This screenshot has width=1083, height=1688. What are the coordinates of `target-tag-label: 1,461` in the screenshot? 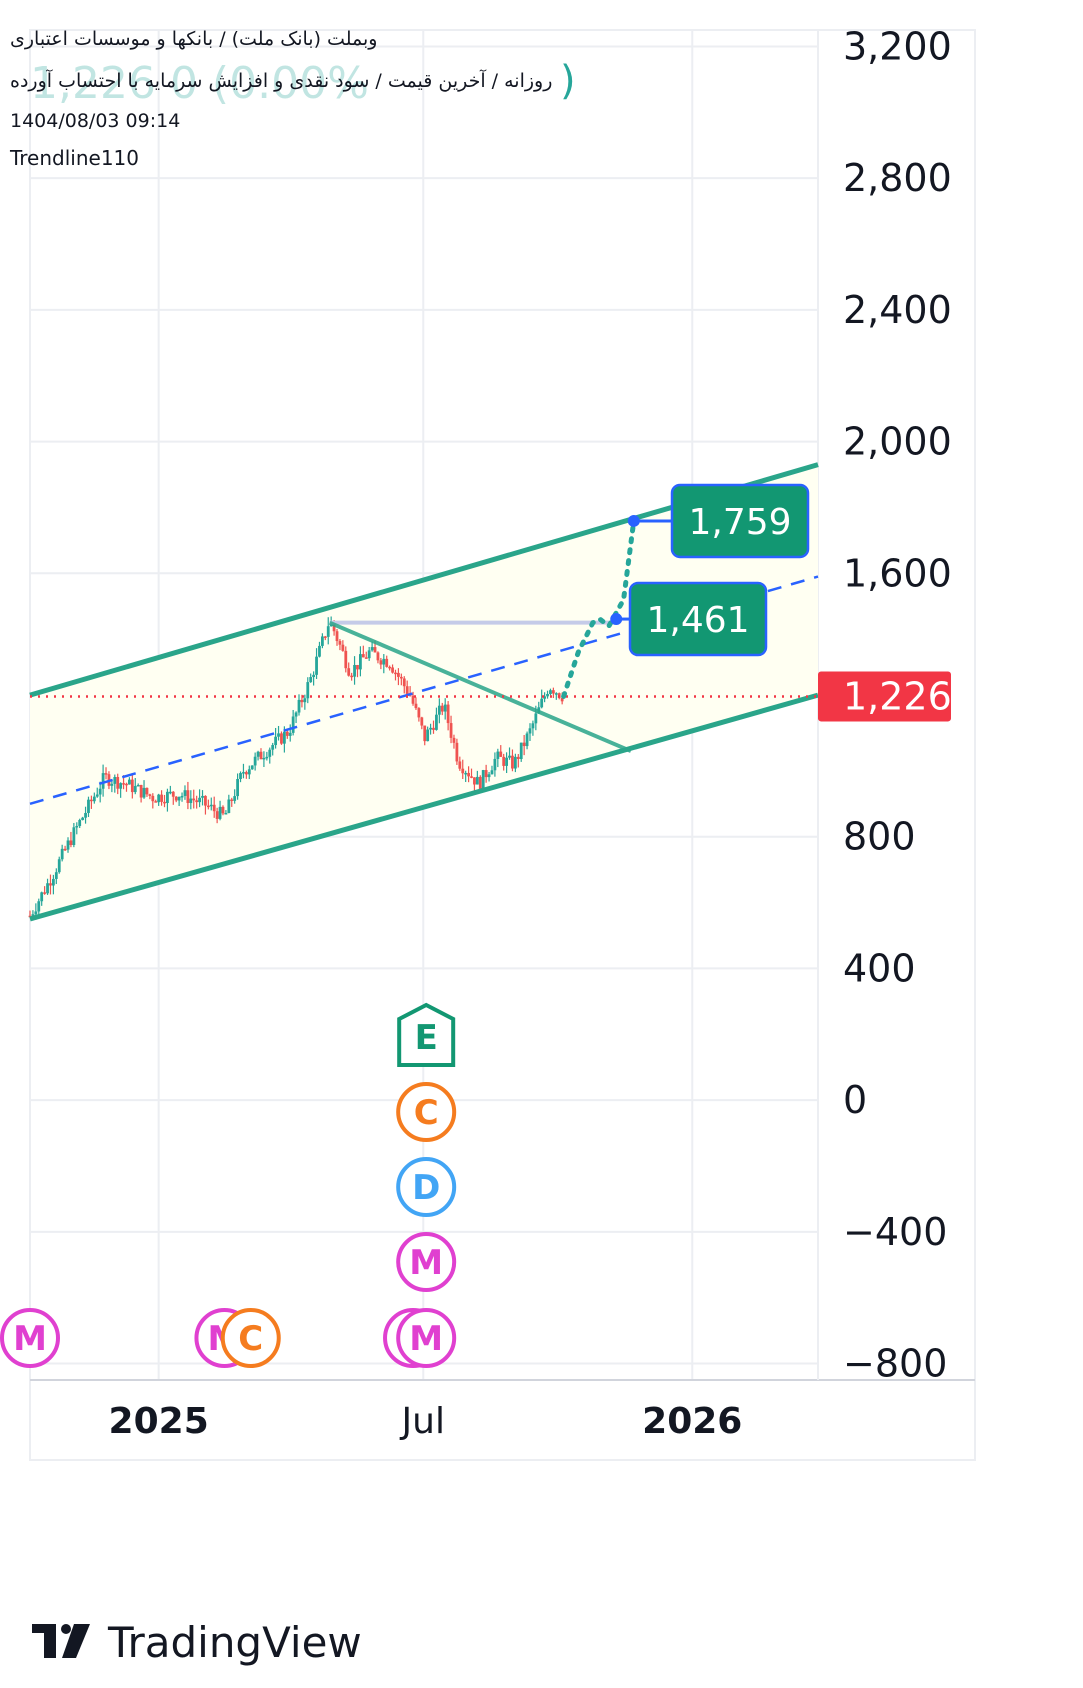 It's located at (697, 620).